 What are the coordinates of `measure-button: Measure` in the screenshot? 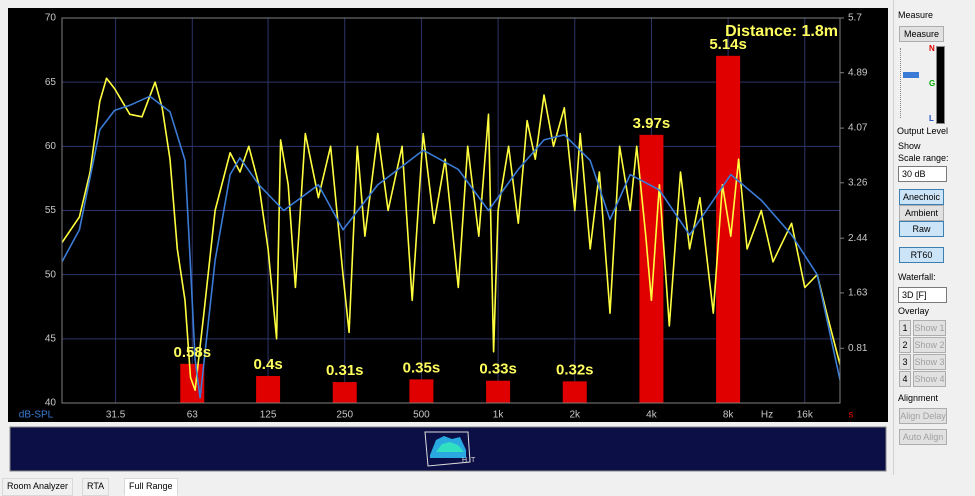 It's located at (921, 34).